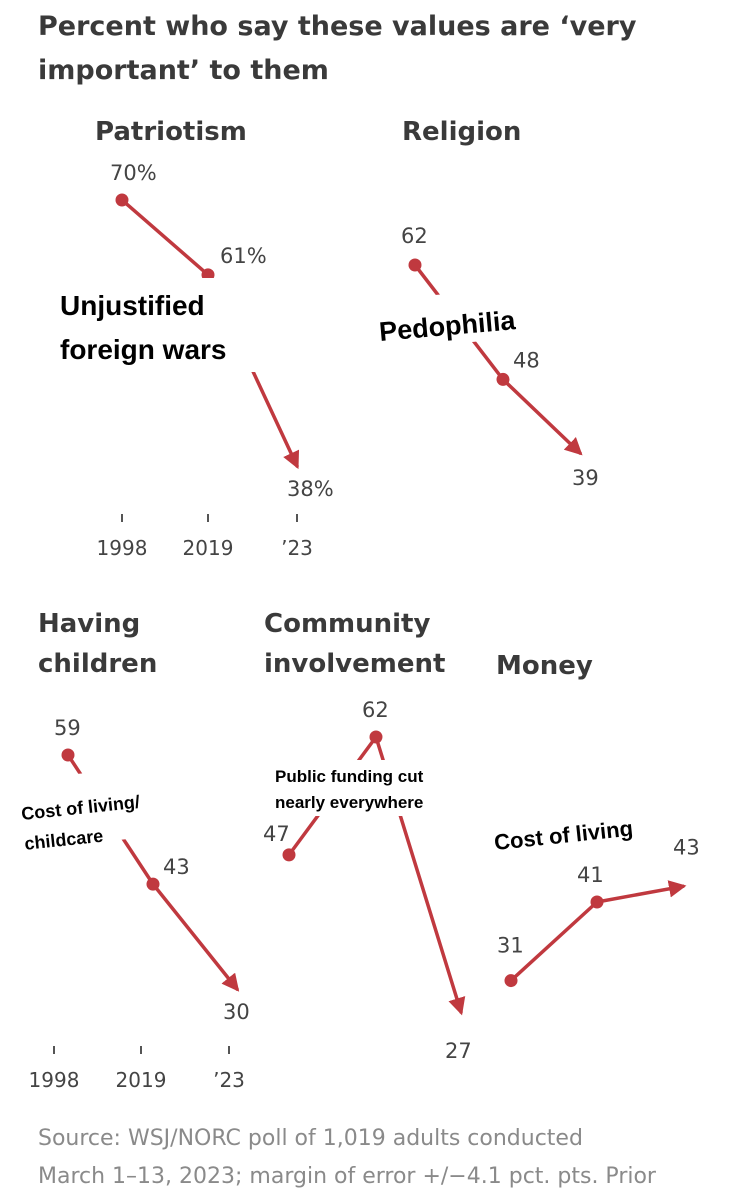 The image size is (754, 1200). Describe the element at coordinates (122, 548) in the screenshot. I see `top-axis-tick-label-1: 1998` at that location.